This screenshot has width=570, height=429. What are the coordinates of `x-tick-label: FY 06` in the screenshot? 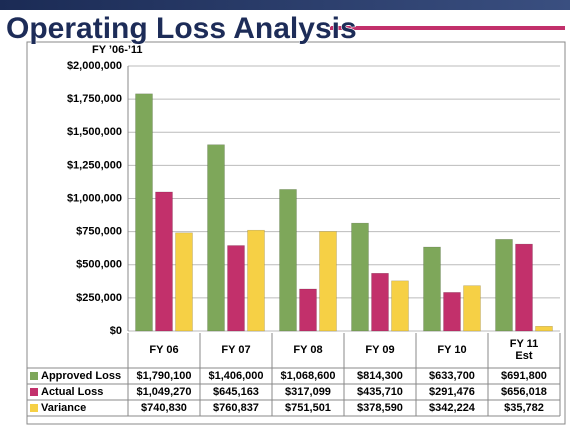 It's located at (164, 350).